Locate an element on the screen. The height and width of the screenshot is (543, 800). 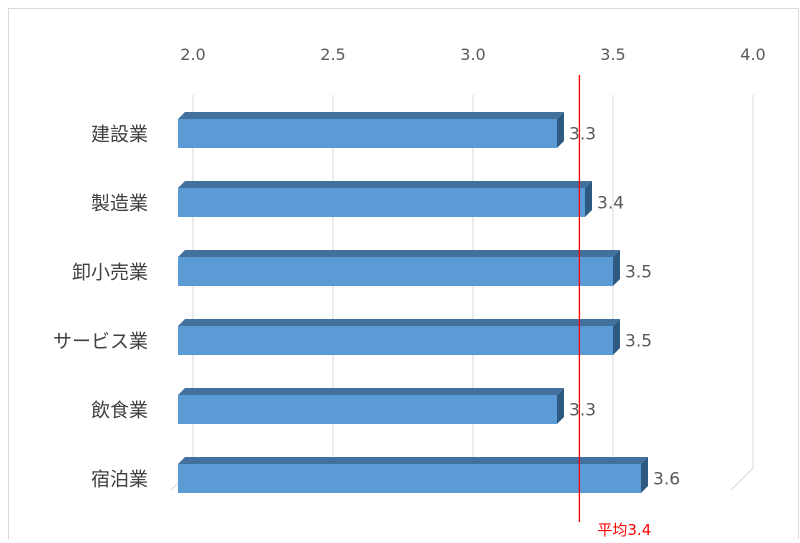
category-label: 卸小売業 is located at coordinates (110, 273).